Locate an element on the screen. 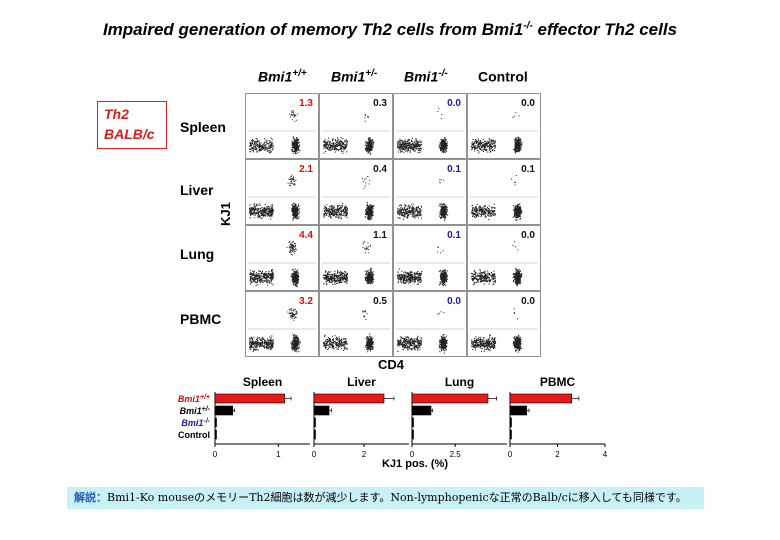  column-header-bmi1-ko: Bmi1-/- is located at coordinates (426, 76).